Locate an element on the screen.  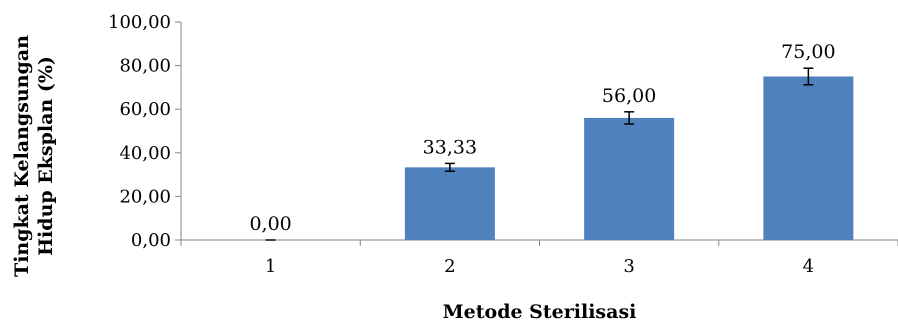
data-label: 56,00 is located at coordinates (629, 96).